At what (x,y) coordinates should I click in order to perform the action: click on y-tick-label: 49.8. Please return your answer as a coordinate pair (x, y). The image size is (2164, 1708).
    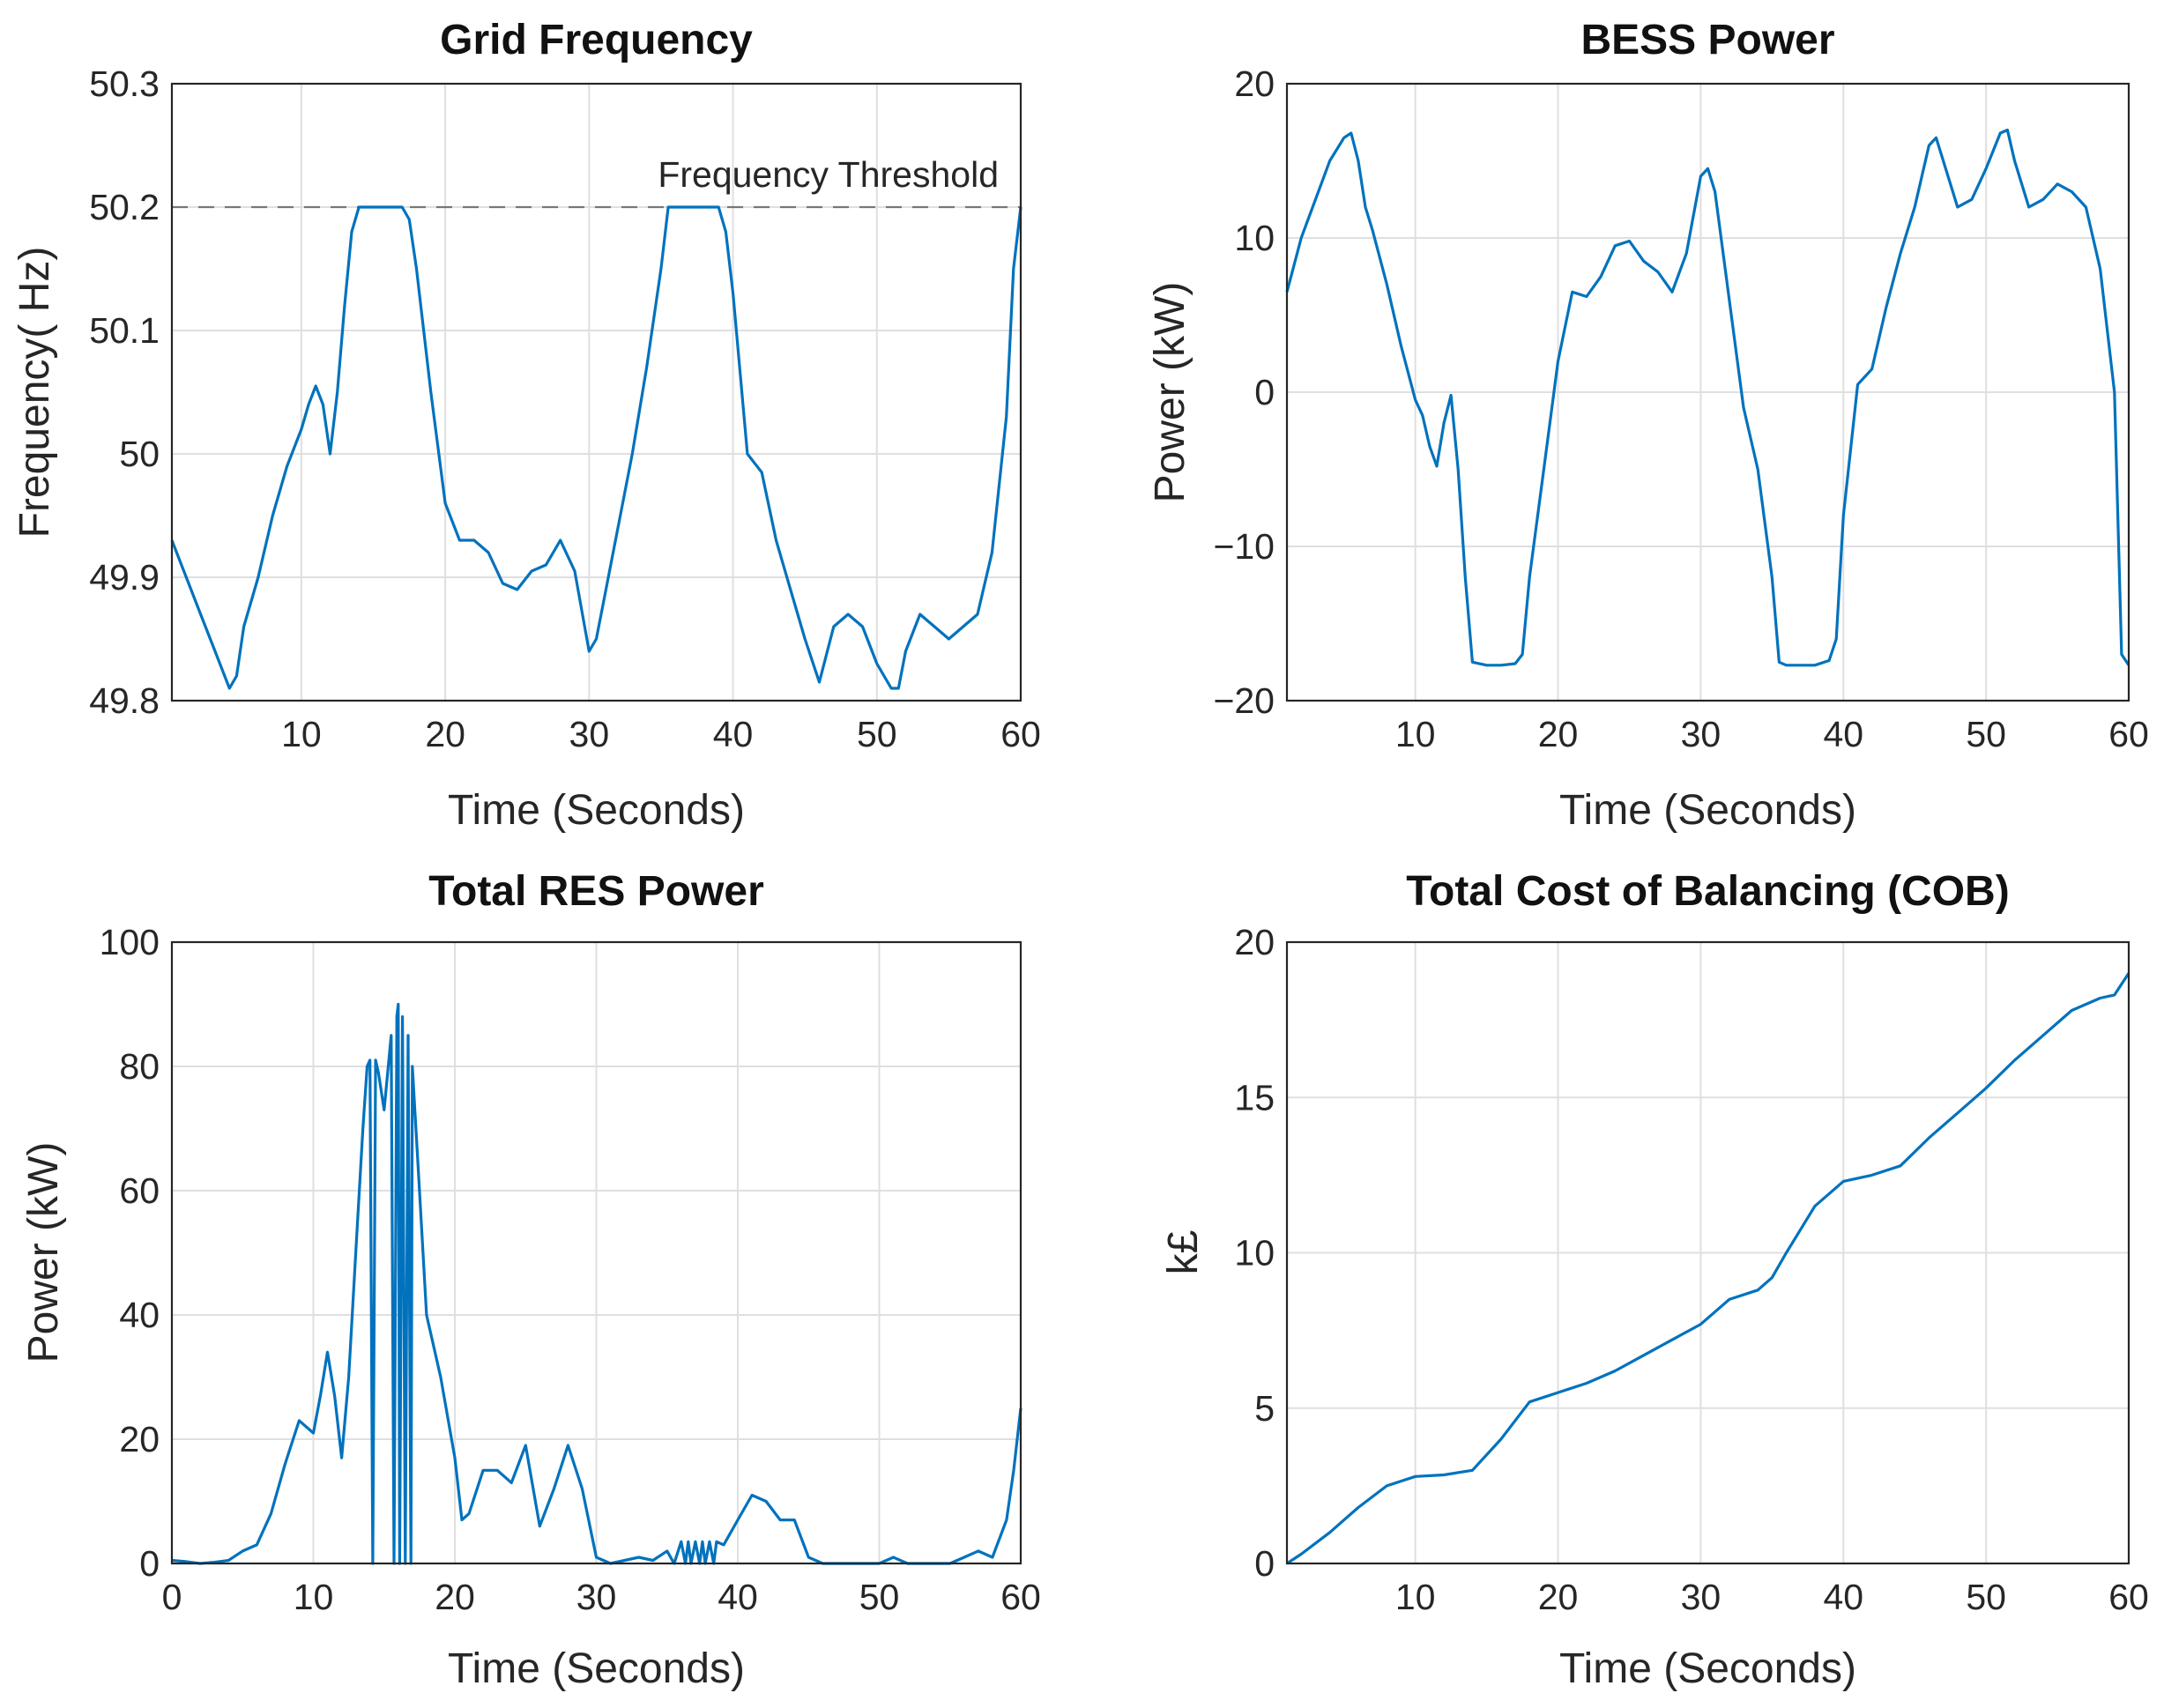
    Looking at the image, I should click on (125, 700).